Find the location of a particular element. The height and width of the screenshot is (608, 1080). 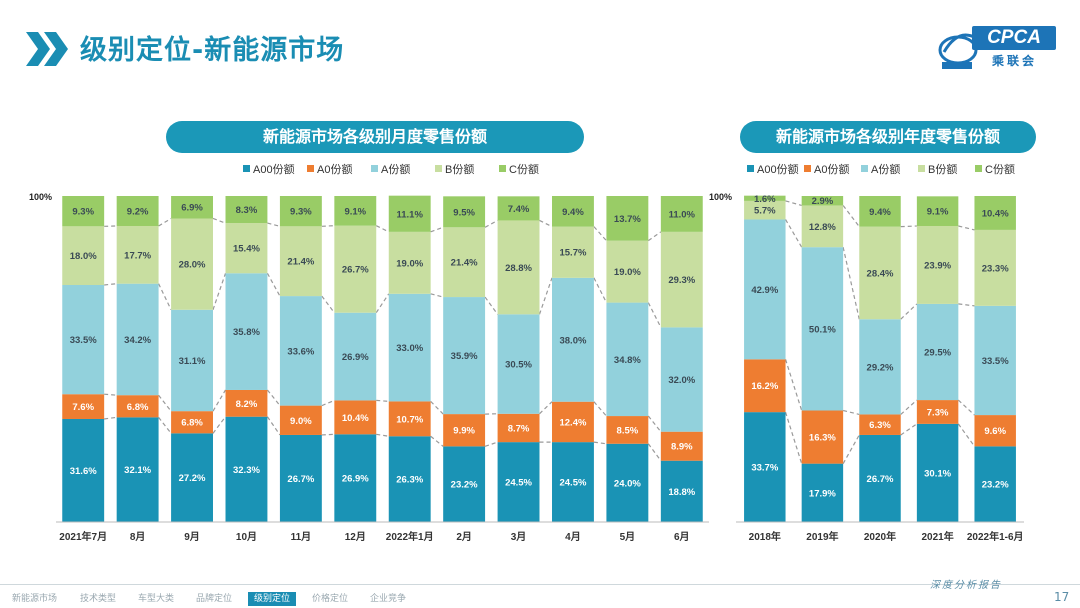

legend-label-A00: A00份额 is located at coordinates (778, 169).